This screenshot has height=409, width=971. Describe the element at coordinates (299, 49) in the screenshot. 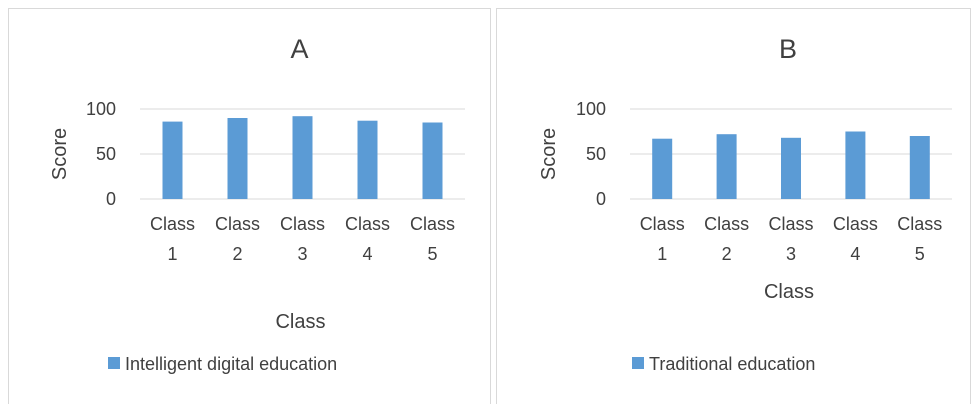

I see `chart-title: A` at that location.